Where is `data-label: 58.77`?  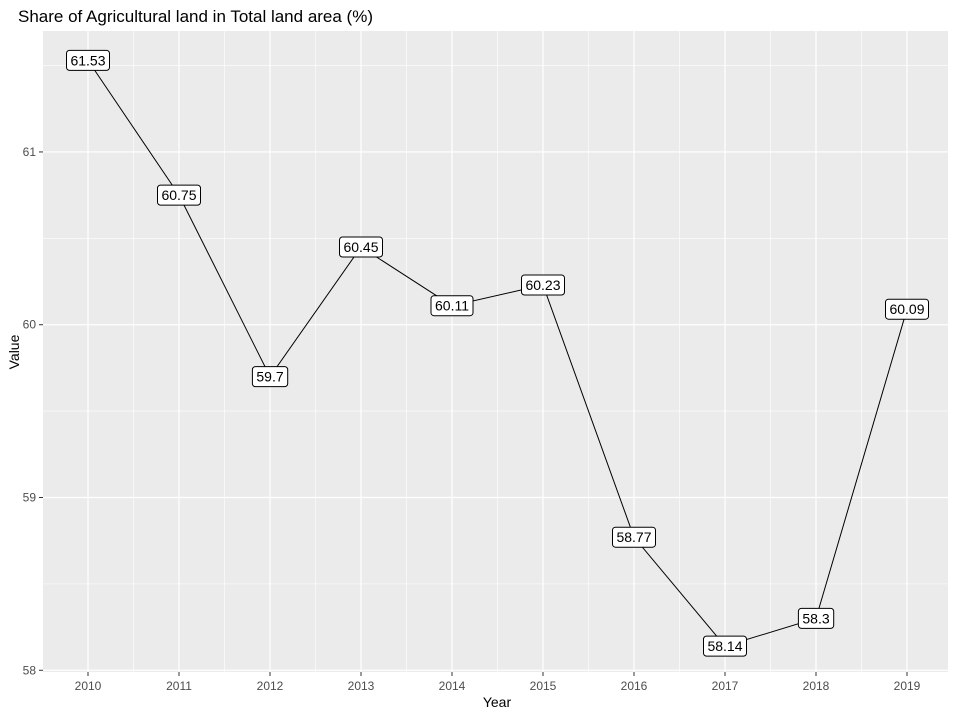
data-label: 58.77 is located at coordinates (634, 537).